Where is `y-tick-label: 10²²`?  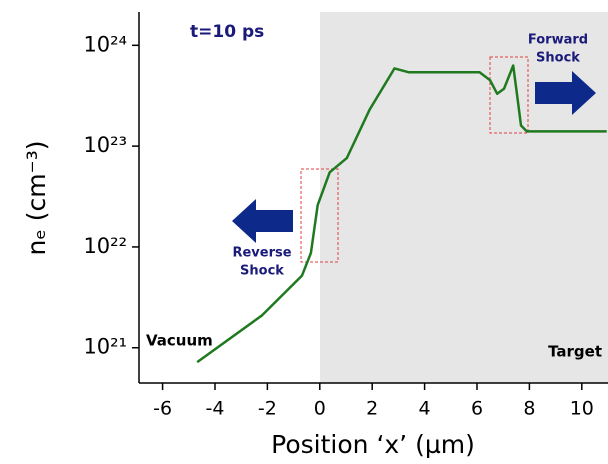
y-tick-label: 10²² is located at coordinates (105, 246).